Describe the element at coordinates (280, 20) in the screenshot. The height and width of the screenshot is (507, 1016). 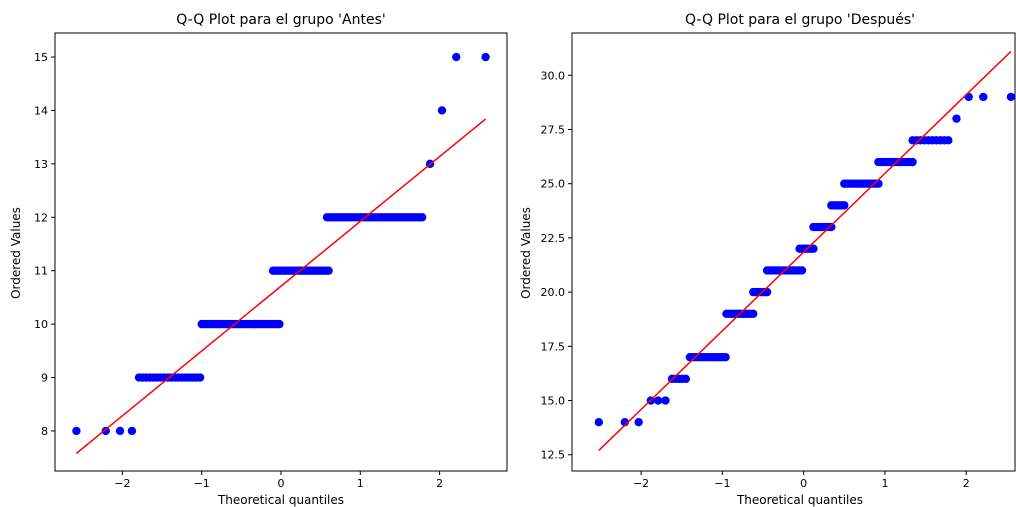
I see `chart-title-antes: Q-Q Plot para el grupo 'Antes'` at that location.